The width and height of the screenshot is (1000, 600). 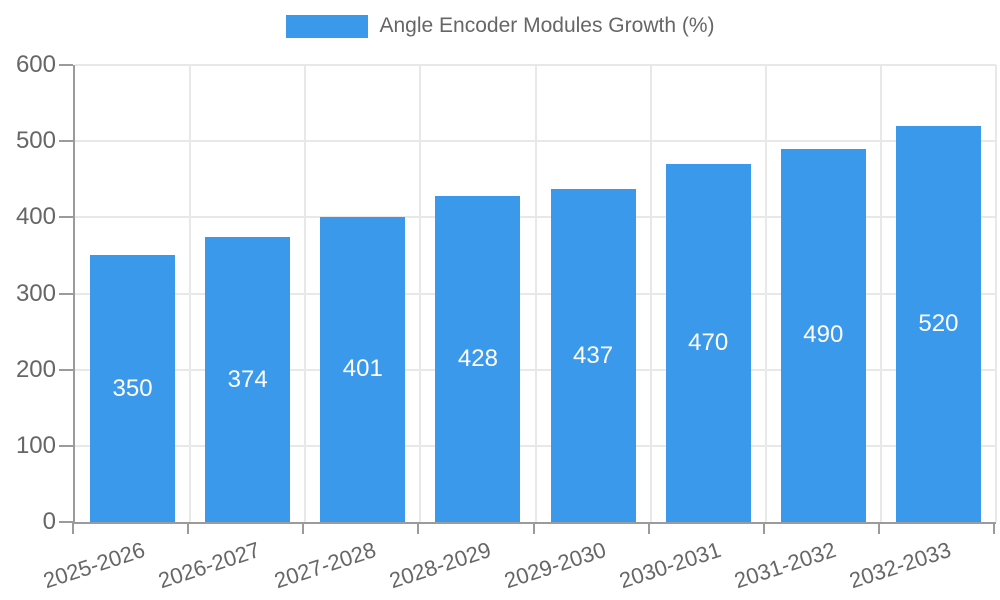 I want to click on bar: 350, so click(x=133, y=388).